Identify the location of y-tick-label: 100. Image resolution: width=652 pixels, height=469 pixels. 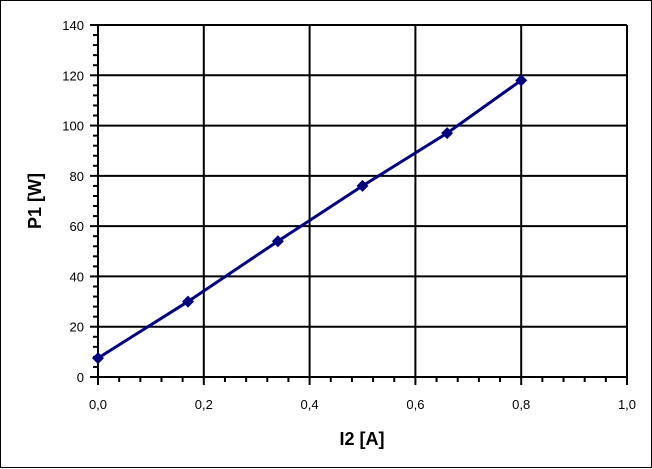
(73, 126).